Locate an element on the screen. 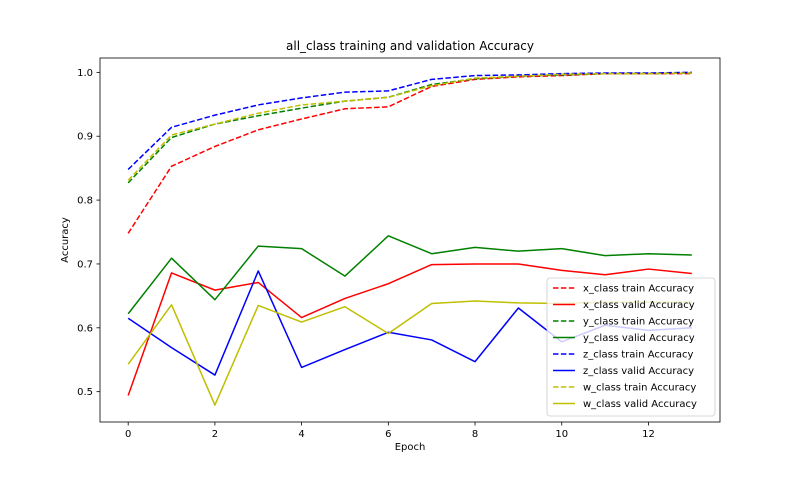 This screenshot has height=484, width=800. legend-box is located at coordinates (631, 347).